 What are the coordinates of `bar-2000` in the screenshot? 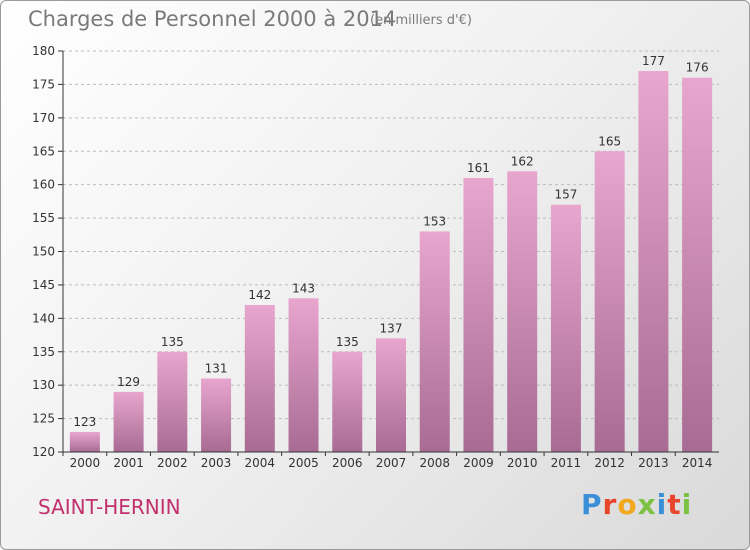 It's located at (84, 441).